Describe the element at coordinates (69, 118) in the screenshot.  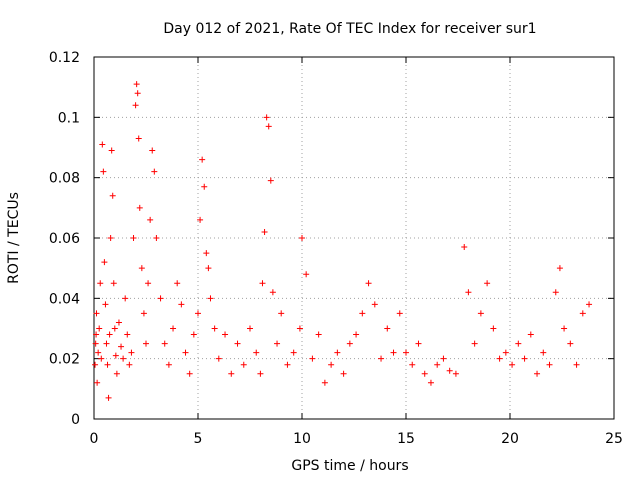
I see `y-tick-label: 0.1` at that location.